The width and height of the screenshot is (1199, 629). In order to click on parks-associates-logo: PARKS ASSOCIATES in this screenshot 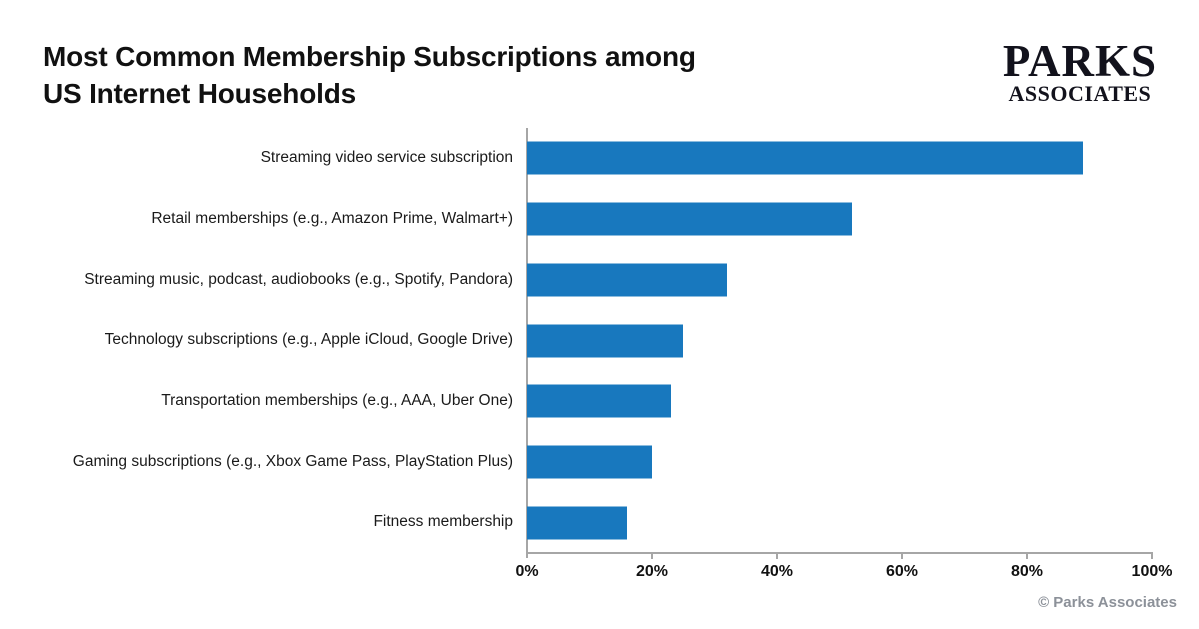, I will do `click(1079, 71)`.